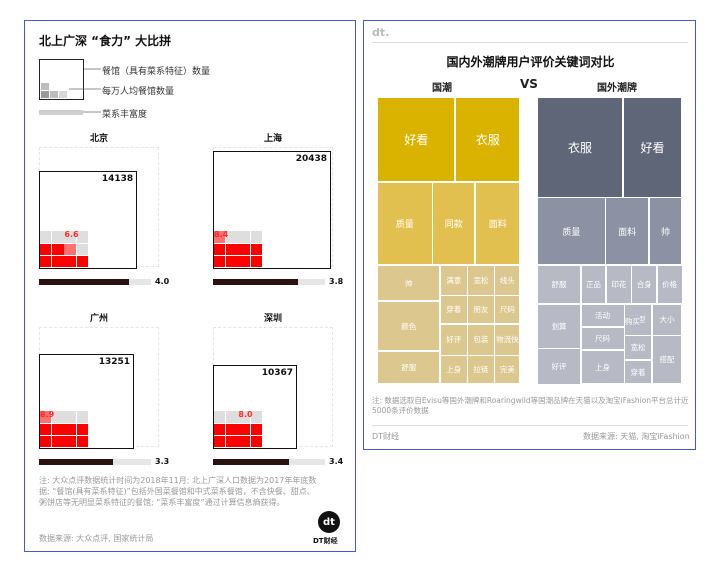 The height and width of the screenshot is (574, 720). What do you see at coordinates (96, 538) in the screenshot?
I see `left-source: 数据来源: 大众点评, 国家统计局` at bounding box center [96, 538].